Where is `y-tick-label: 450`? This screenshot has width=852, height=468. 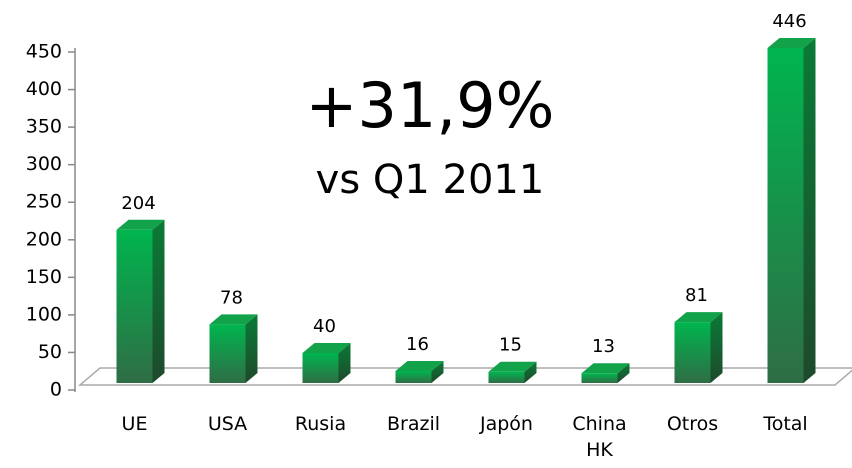 y-tick-label: 450 is located at coordinates (44, 52).